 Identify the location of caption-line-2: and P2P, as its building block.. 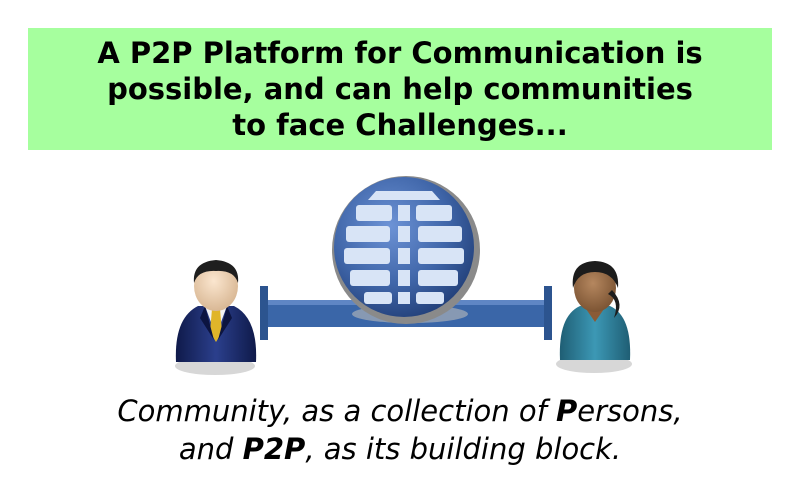
(400, 449).